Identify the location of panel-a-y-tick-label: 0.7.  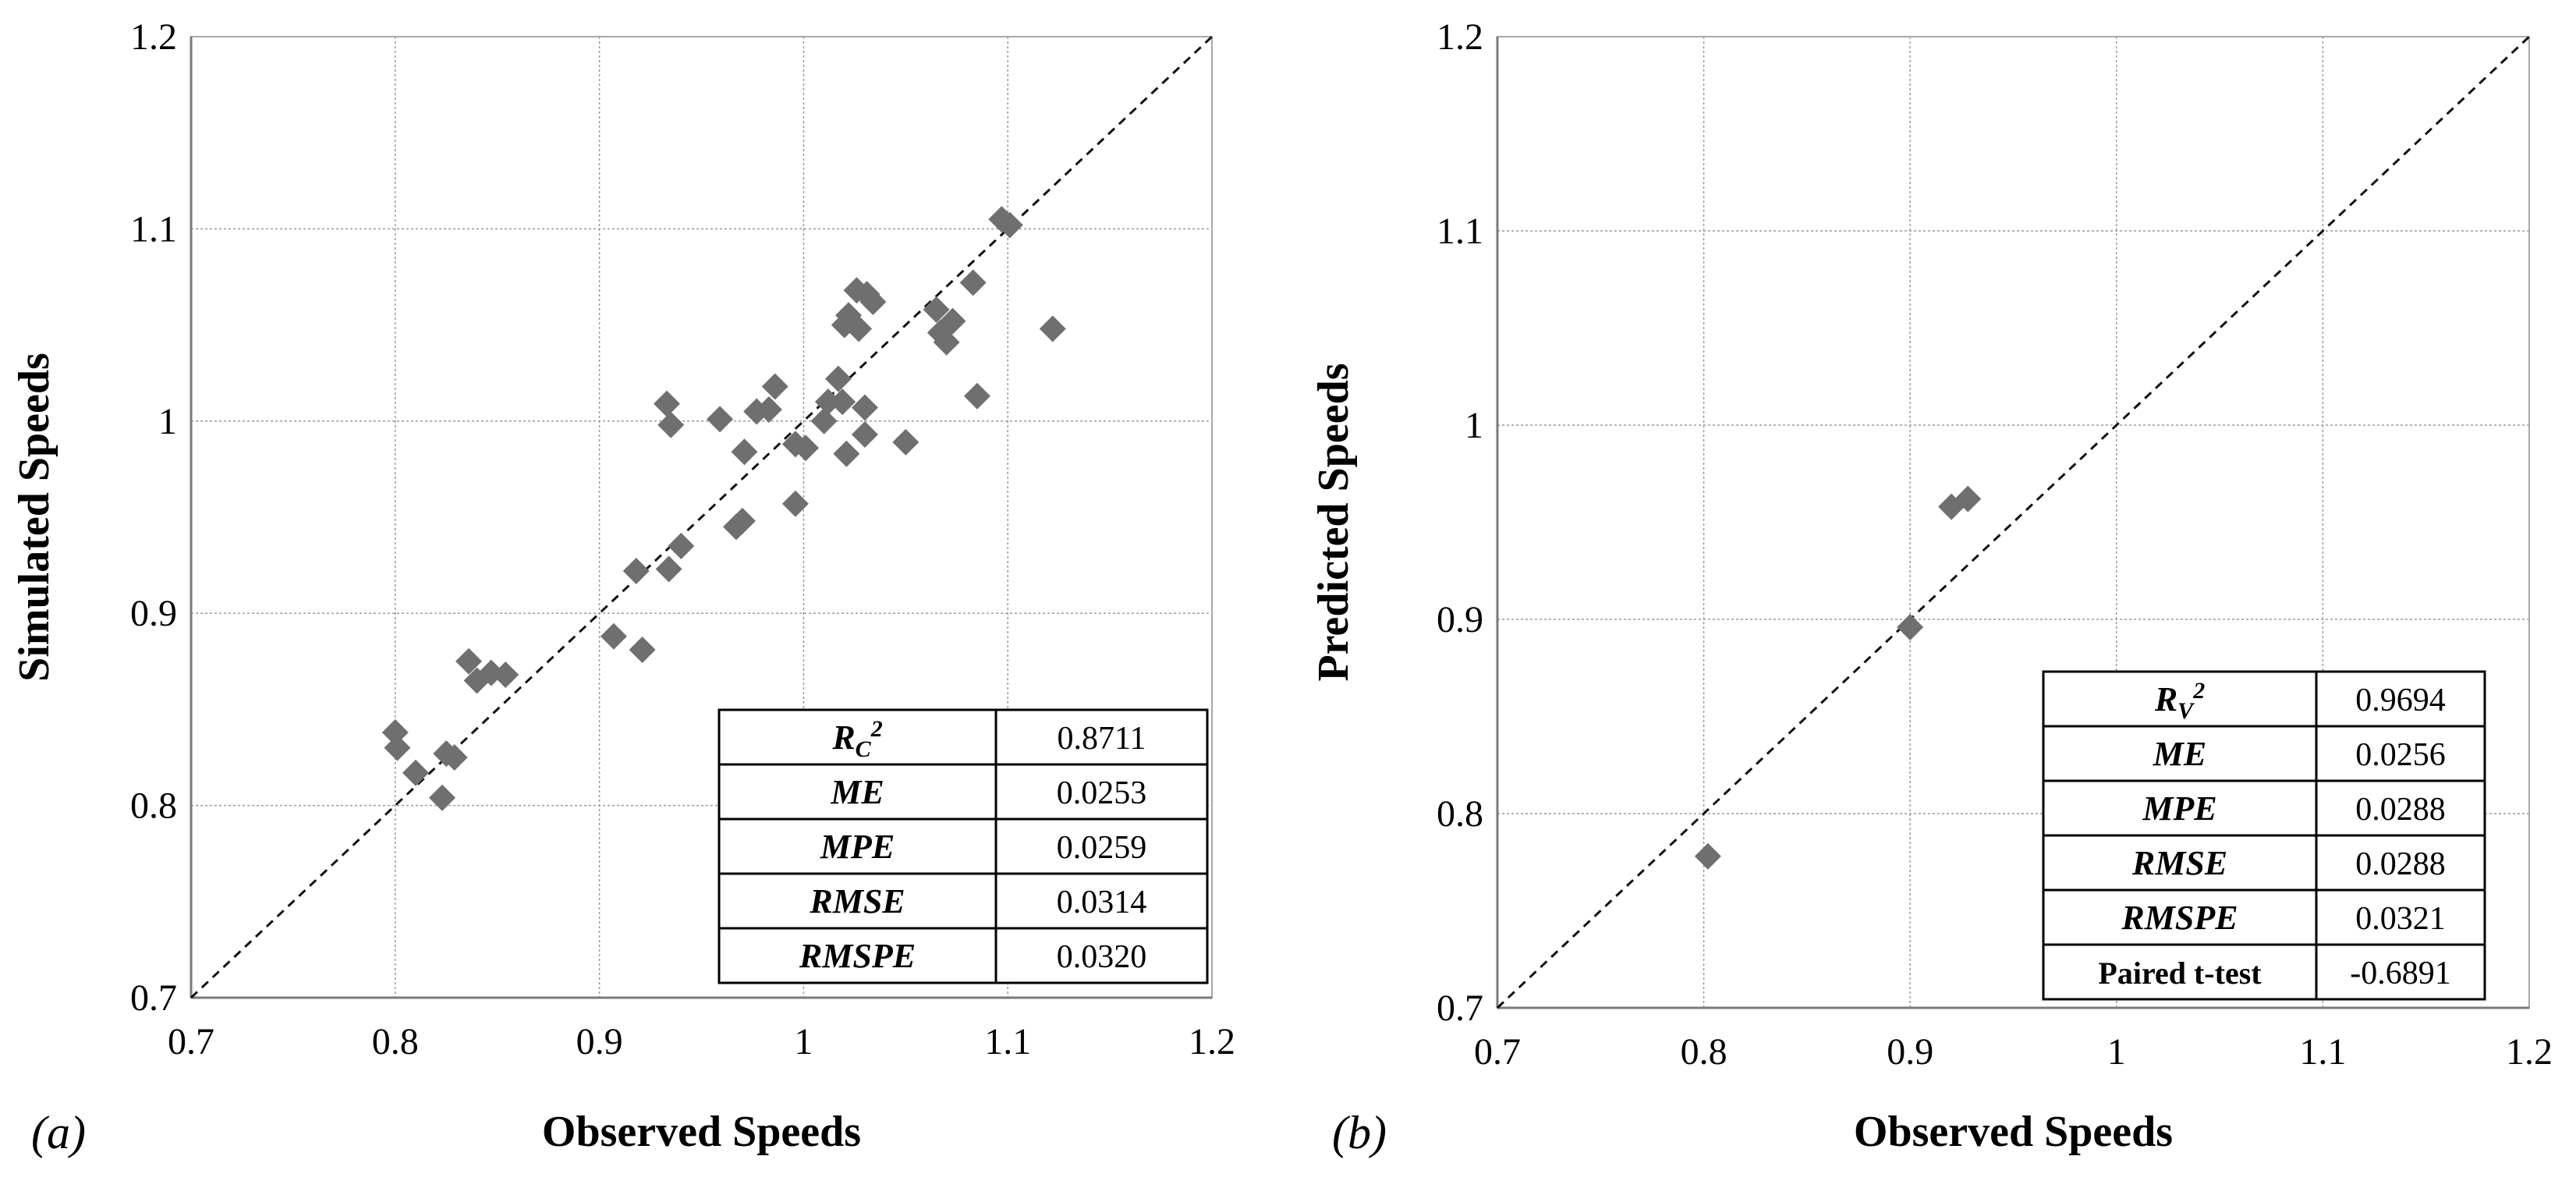
(153, 998).